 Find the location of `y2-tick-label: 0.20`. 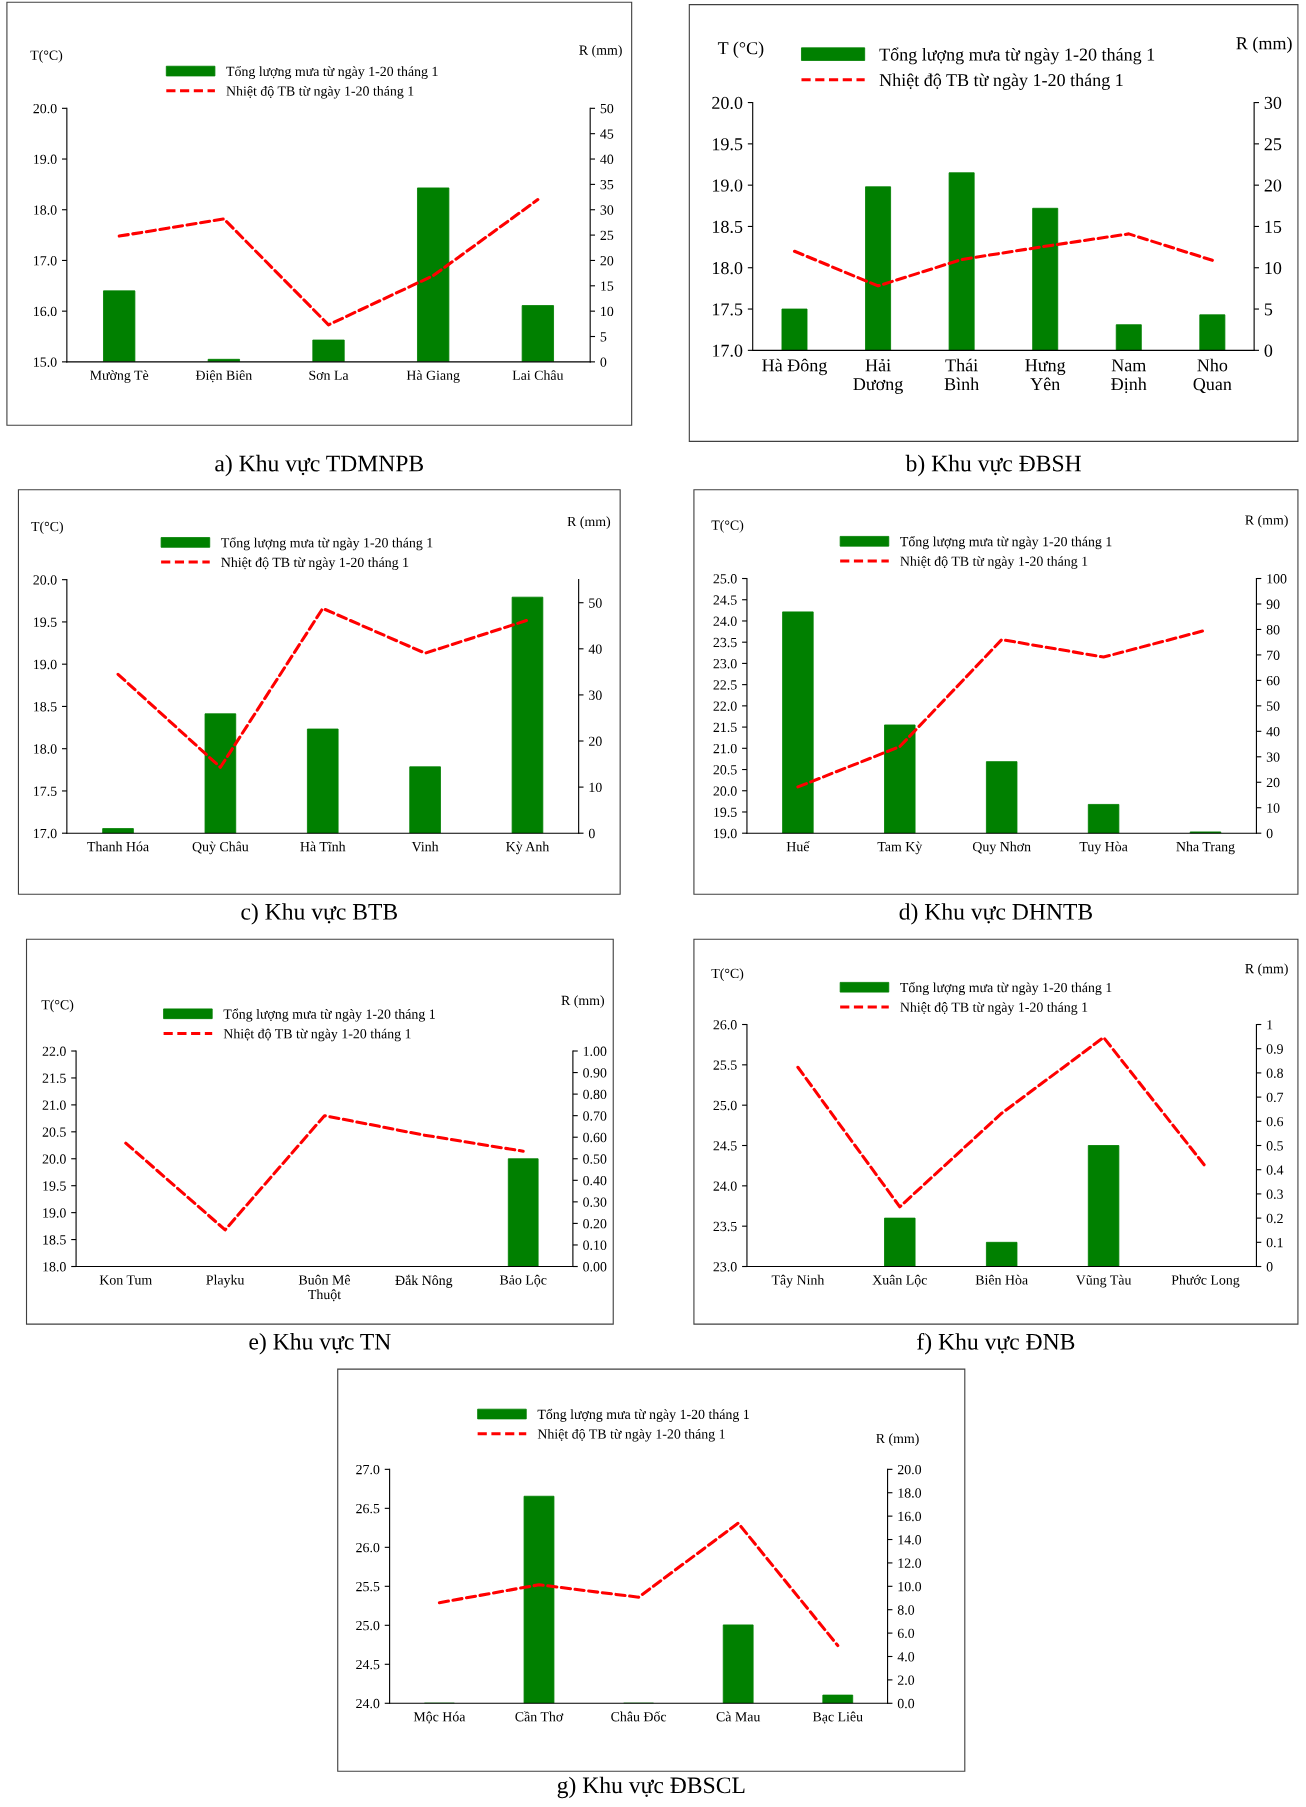

y2-tick-label: 0.20 is located at coordinates (595, 1224).